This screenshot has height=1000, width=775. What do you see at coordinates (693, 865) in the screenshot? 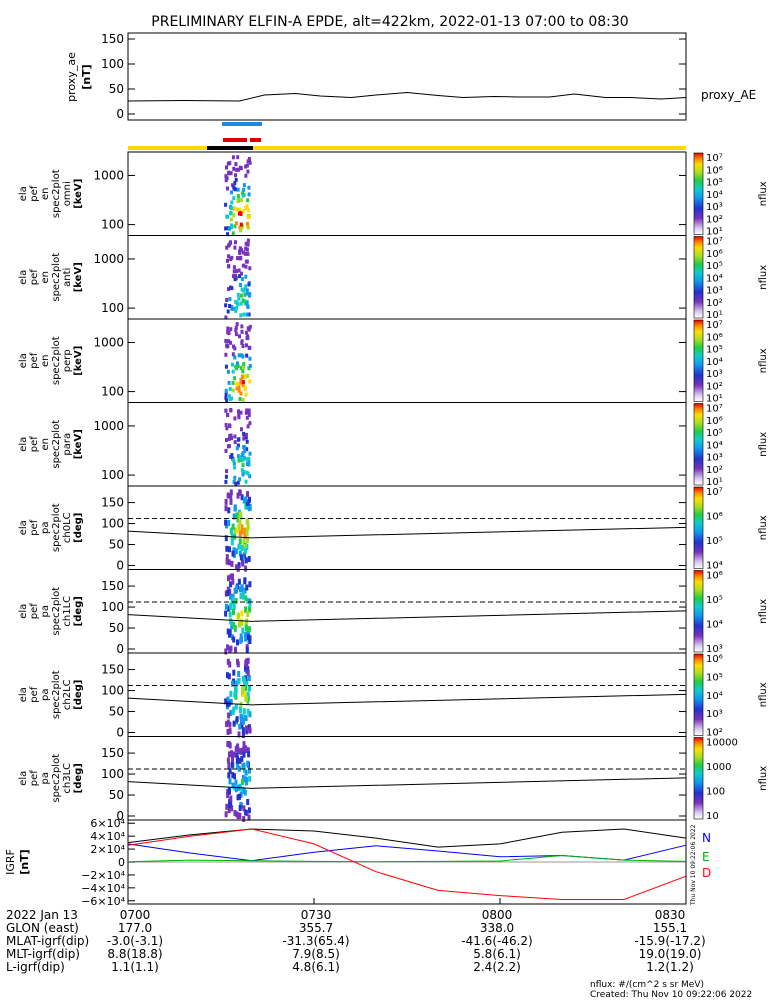
I see `igrf-vertical-note: Thu Nov 10 09:22:06 2022` at bounding box center [693, 865].